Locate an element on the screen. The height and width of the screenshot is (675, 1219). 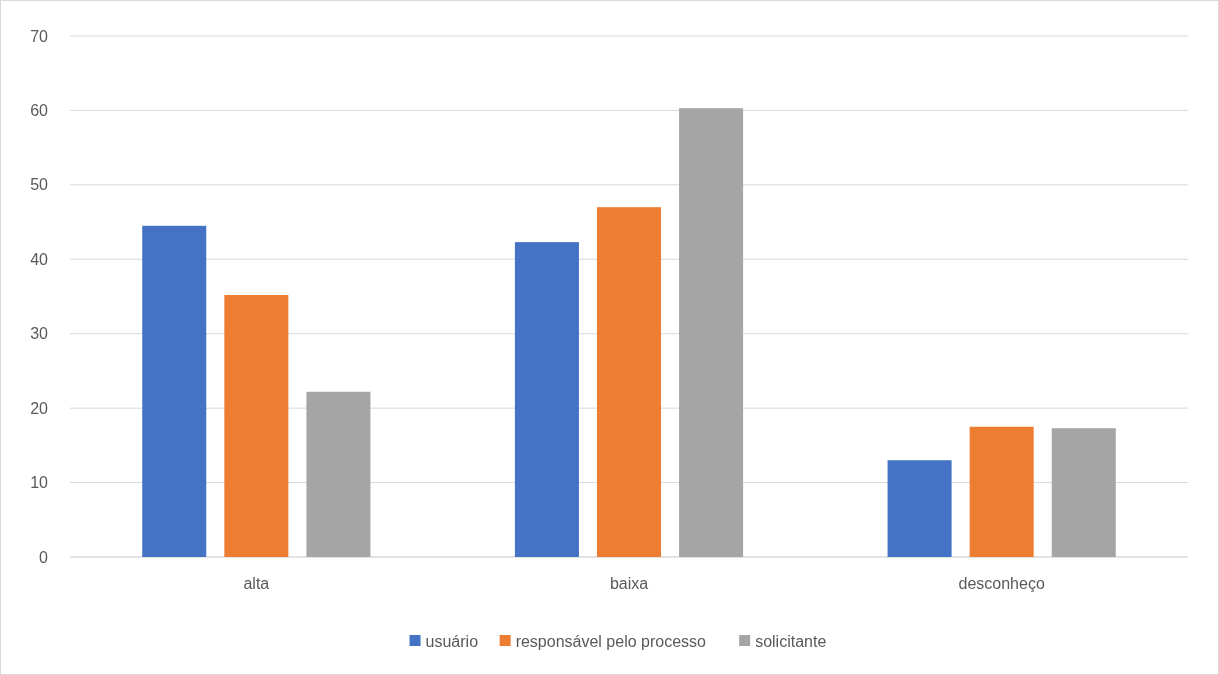
y-tick-label: 50 is located at coordinates (39, 185).